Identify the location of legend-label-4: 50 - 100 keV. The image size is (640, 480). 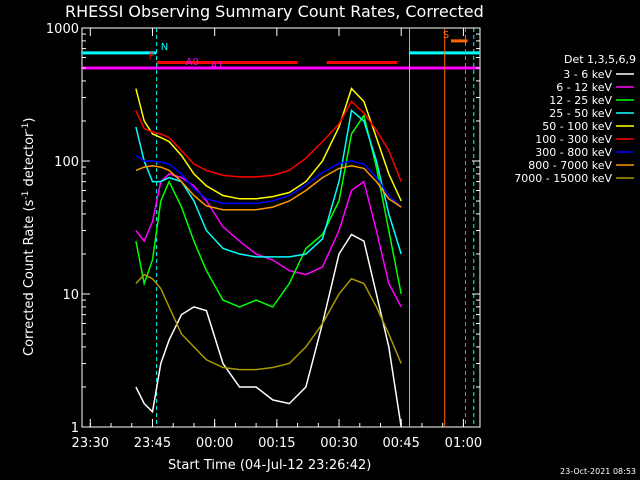
(577, 126).